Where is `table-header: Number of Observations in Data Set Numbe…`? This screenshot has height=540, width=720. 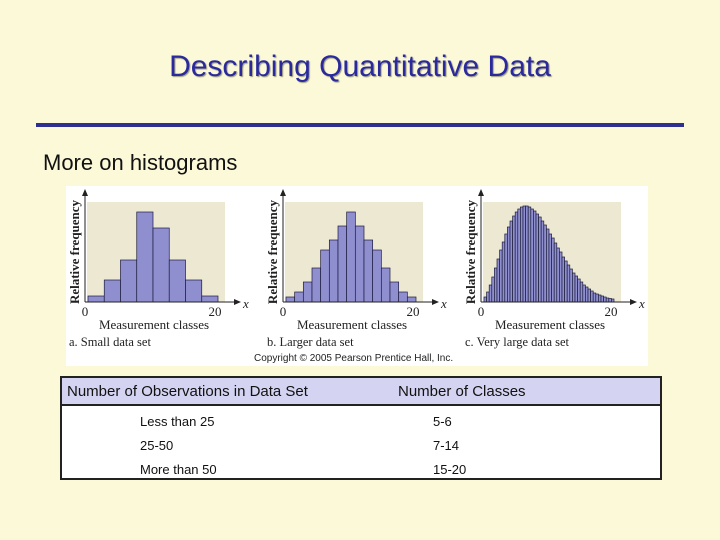
table-header: Number of Observations in Data Set Numbe… is located at coordinates (361, 392).